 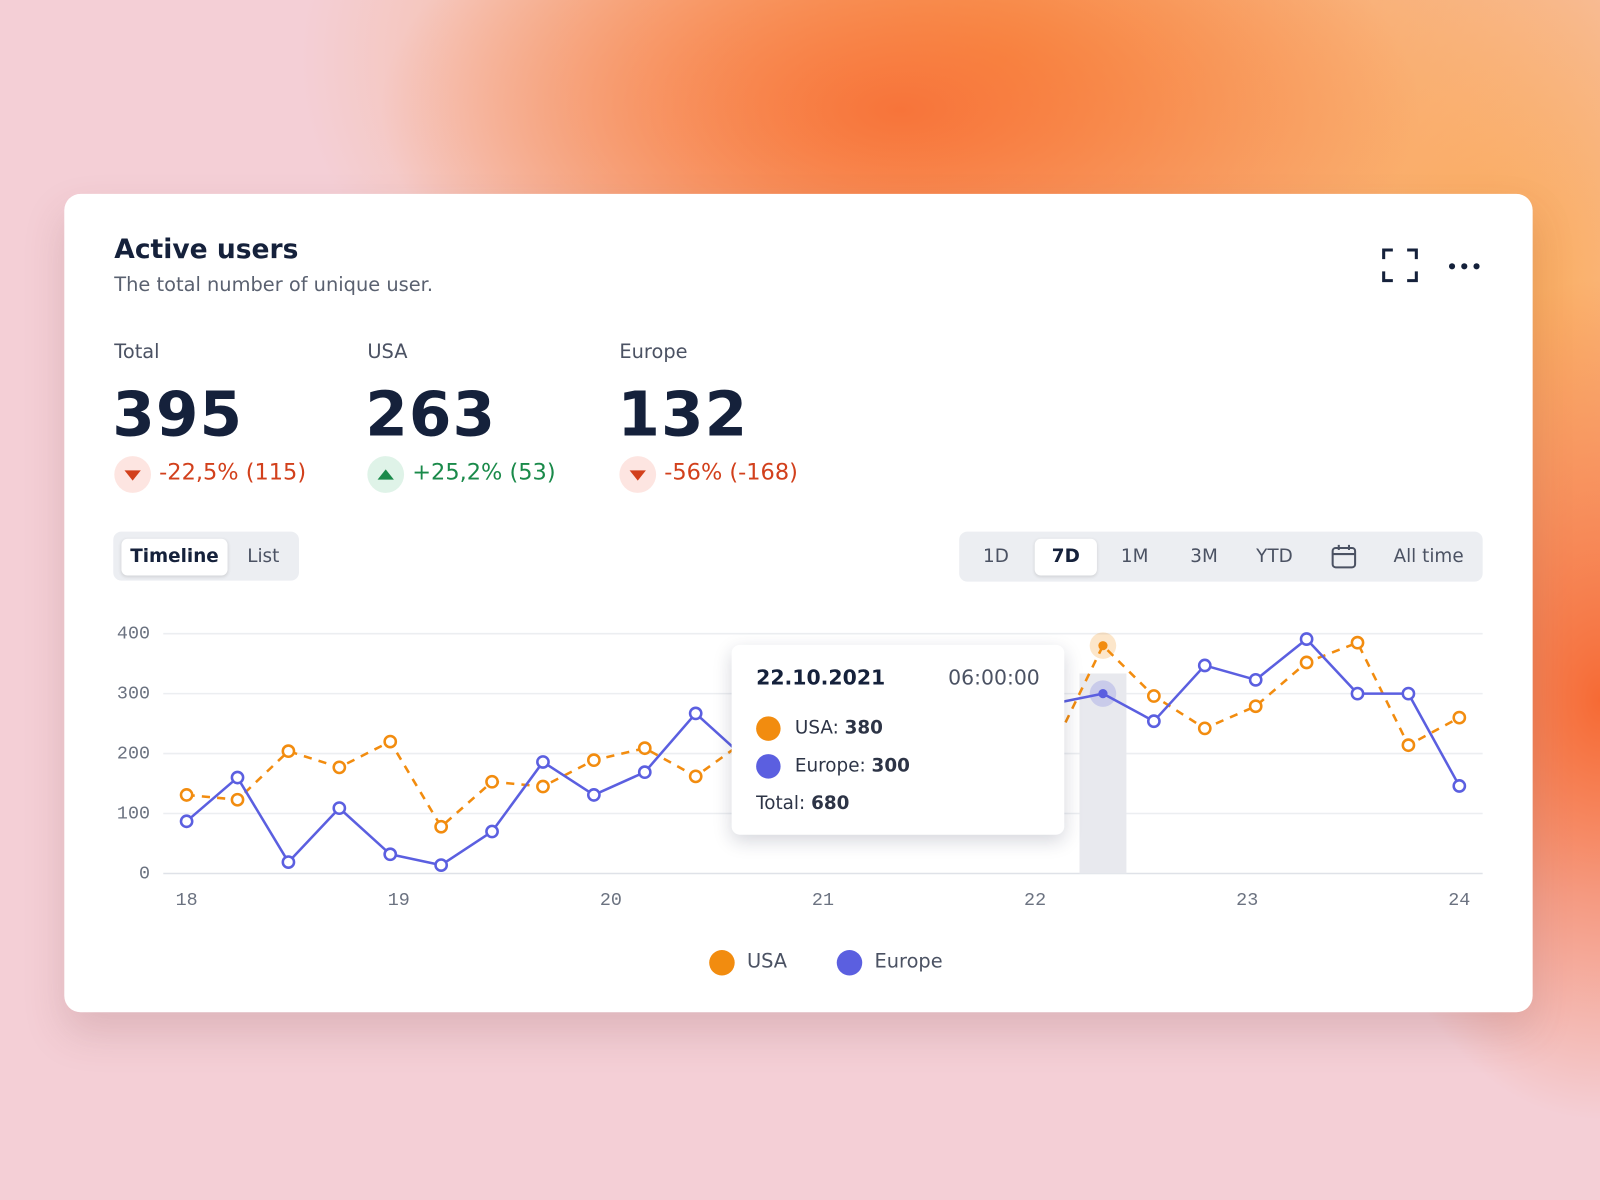 I want to click on x-tick-label: 19, so click(x=399, y=900).